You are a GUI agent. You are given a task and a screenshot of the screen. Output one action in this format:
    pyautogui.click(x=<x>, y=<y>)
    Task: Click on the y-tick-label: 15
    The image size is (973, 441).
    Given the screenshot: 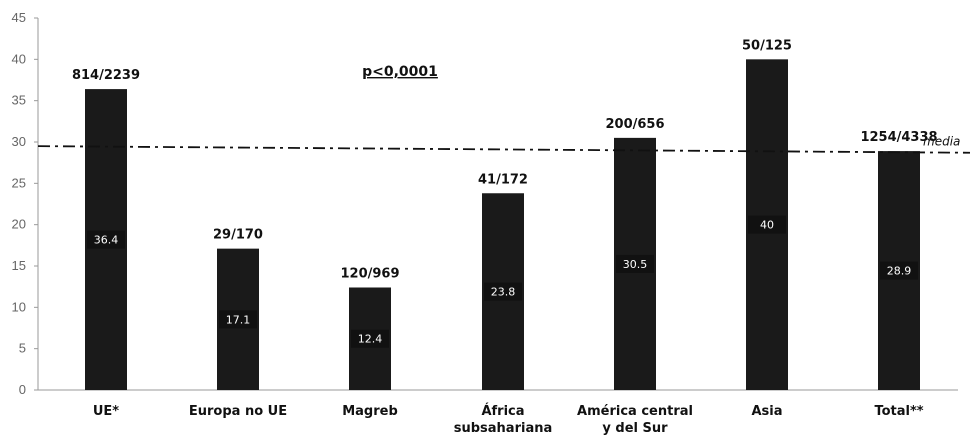 What is the action you would take?
    pyautogui.click(x=19, y=265)
    